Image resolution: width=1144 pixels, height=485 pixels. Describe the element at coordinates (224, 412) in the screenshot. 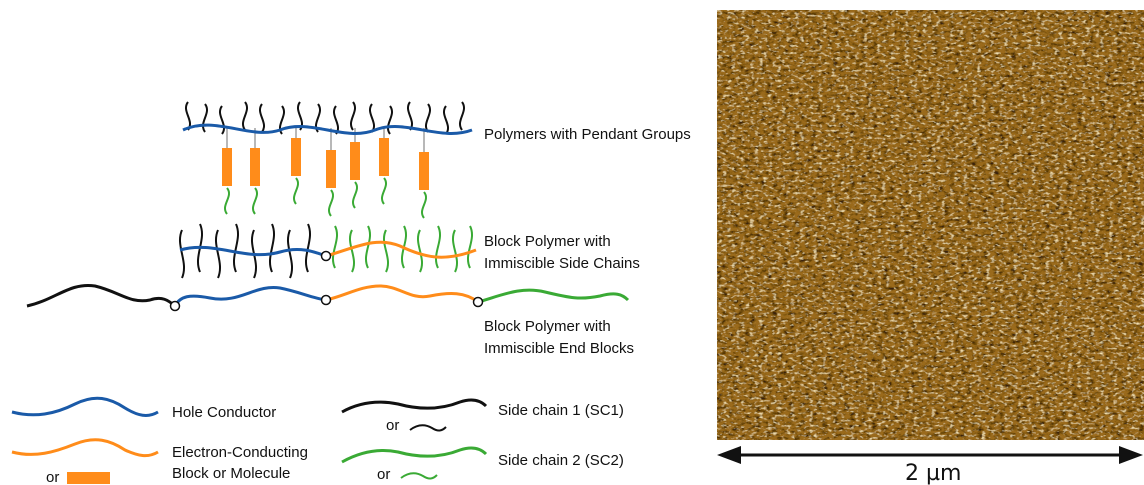

I see `legend-hole-label: Hole Conductor` at that location.